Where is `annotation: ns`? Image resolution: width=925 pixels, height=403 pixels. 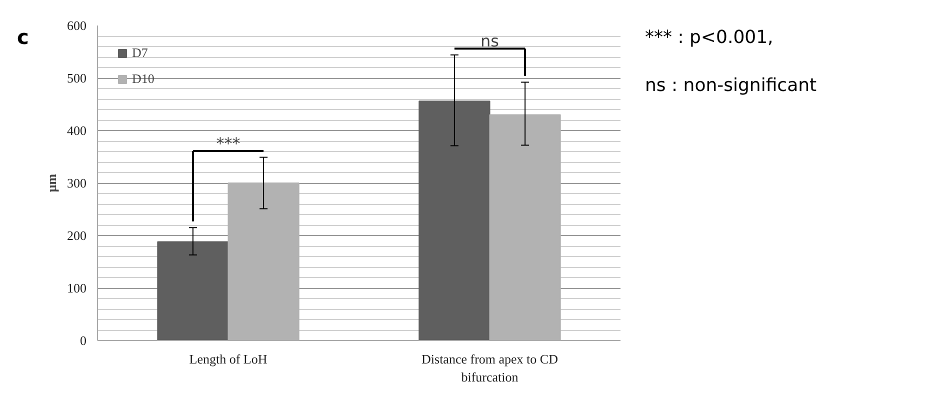 annotation: ns is located at coordinates (489, 41).